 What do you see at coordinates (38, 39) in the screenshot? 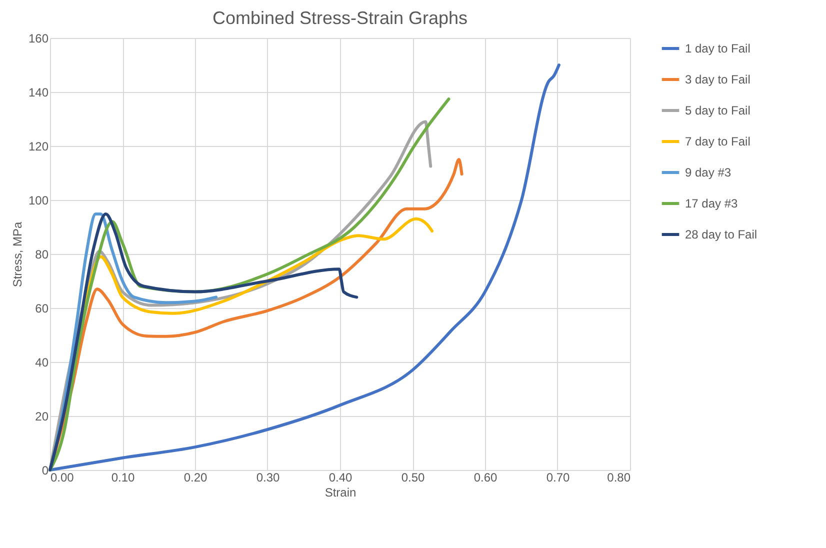
I see `y-tick-label: 160` at bounding box center [38, 39].